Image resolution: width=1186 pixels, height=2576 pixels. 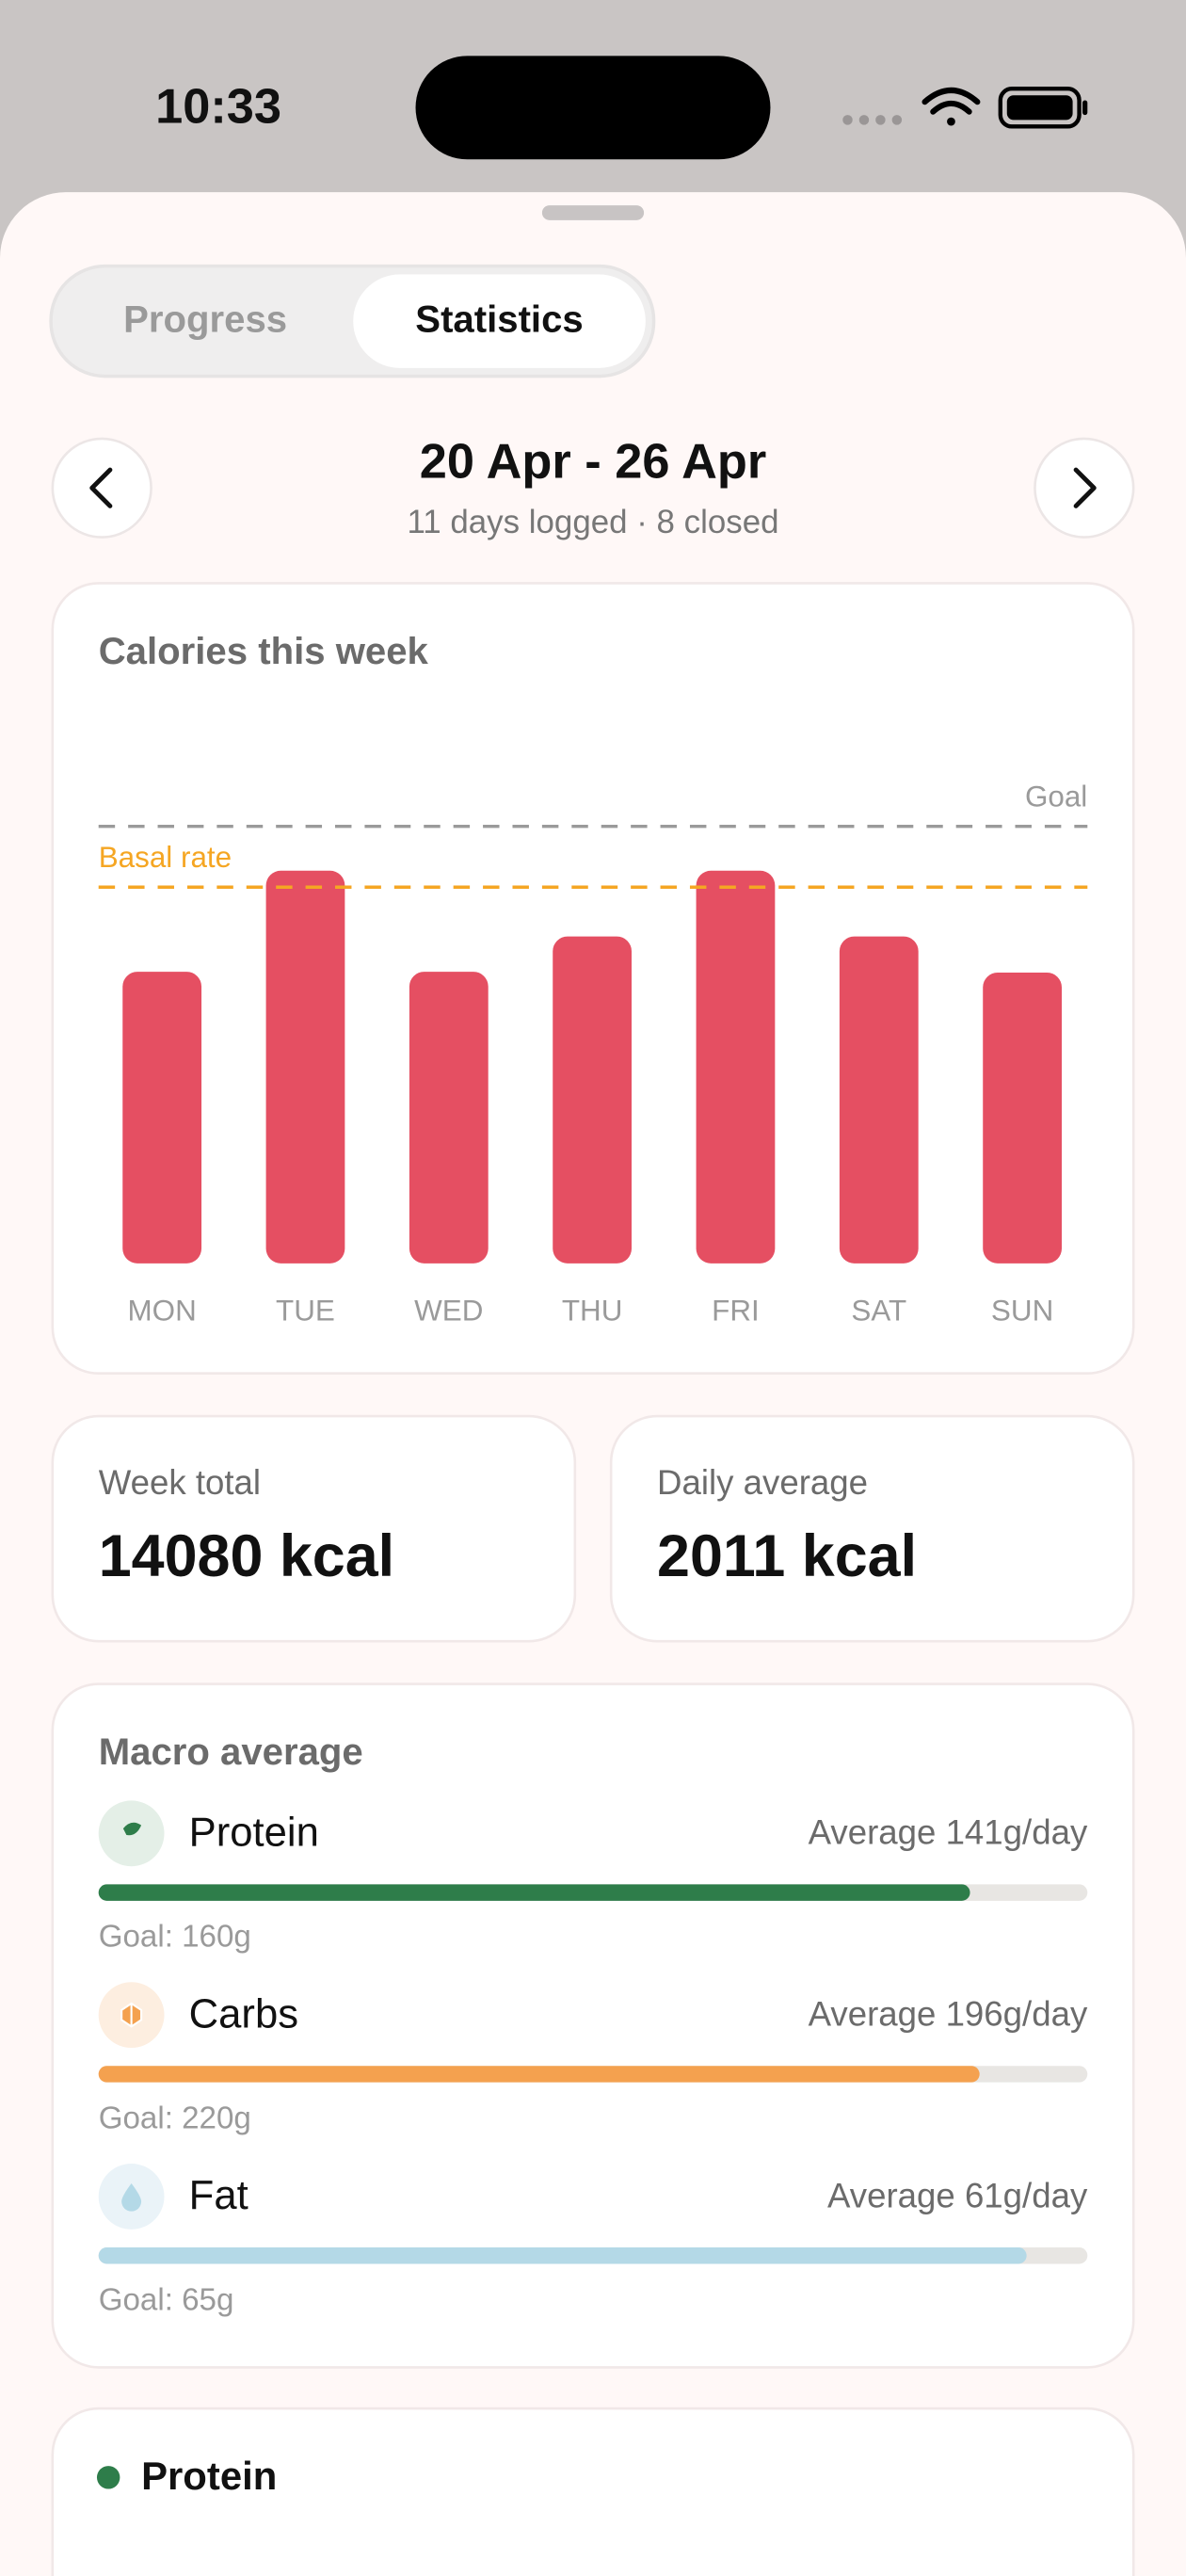 What do you see at coordinates (1043, 108) in the screenshot?
I see `battery-icon` at bounding box center [1043, 108].